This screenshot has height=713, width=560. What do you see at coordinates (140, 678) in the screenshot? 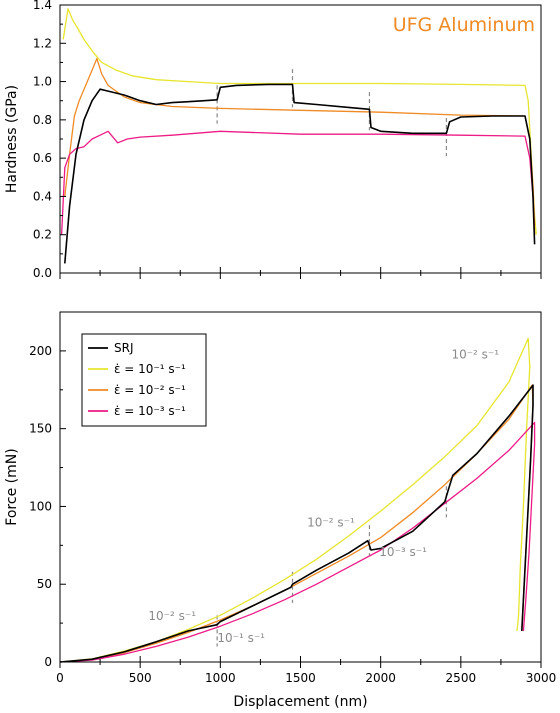
I see `x-tick-label: 500` at bounding box center [140, 678].